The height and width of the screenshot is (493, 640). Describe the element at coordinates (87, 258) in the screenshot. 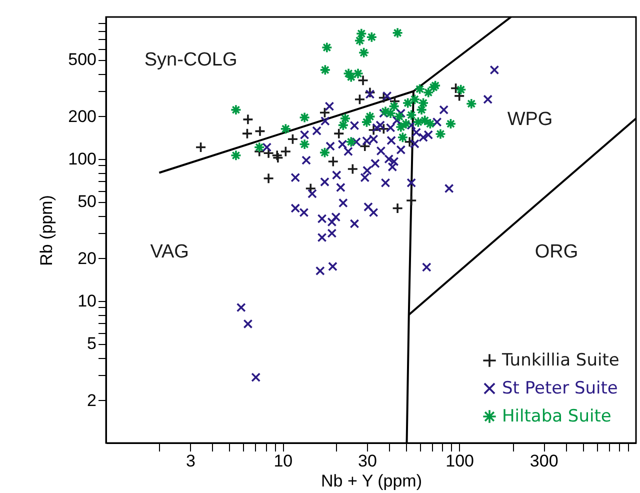

I see `y-tick-label: 20` at that location.